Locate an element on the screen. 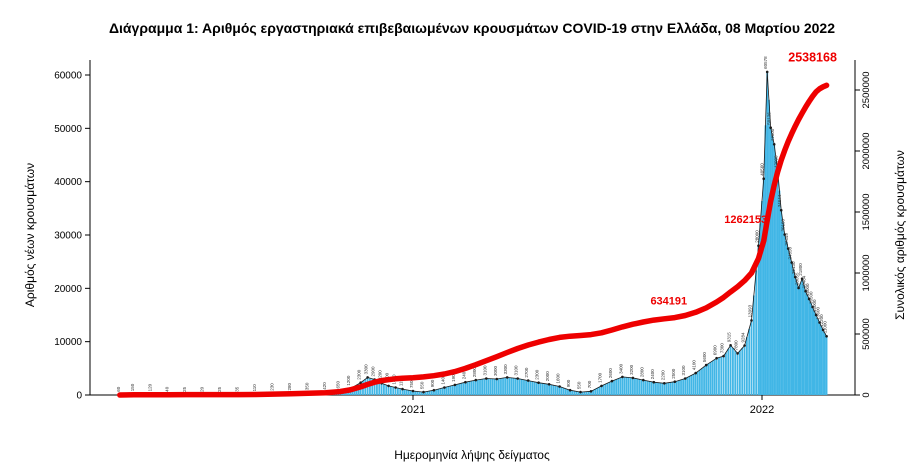  daily-point-label: 150 is located at coordinates (132, 387).